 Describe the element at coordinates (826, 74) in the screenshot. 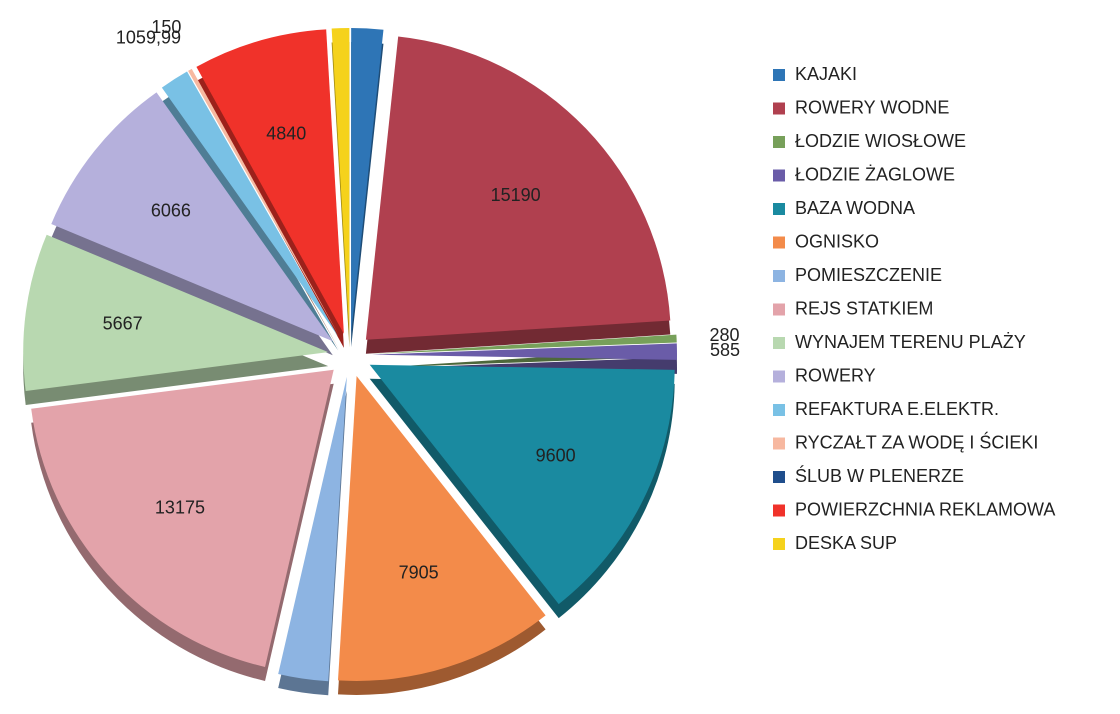

I see `legend-label: KAJAKI` at that location.